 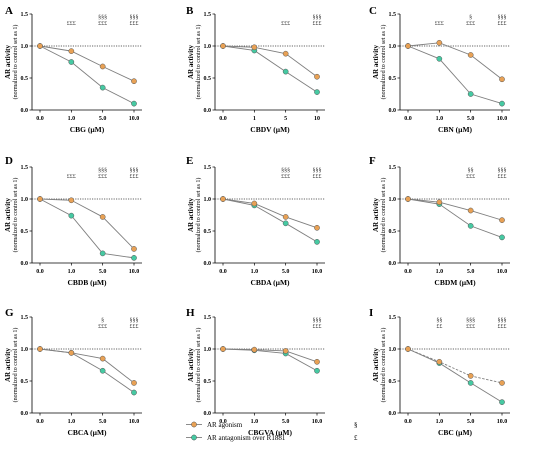 I want to click on x-tick-label: 1.0, so click(x=440, y=422).